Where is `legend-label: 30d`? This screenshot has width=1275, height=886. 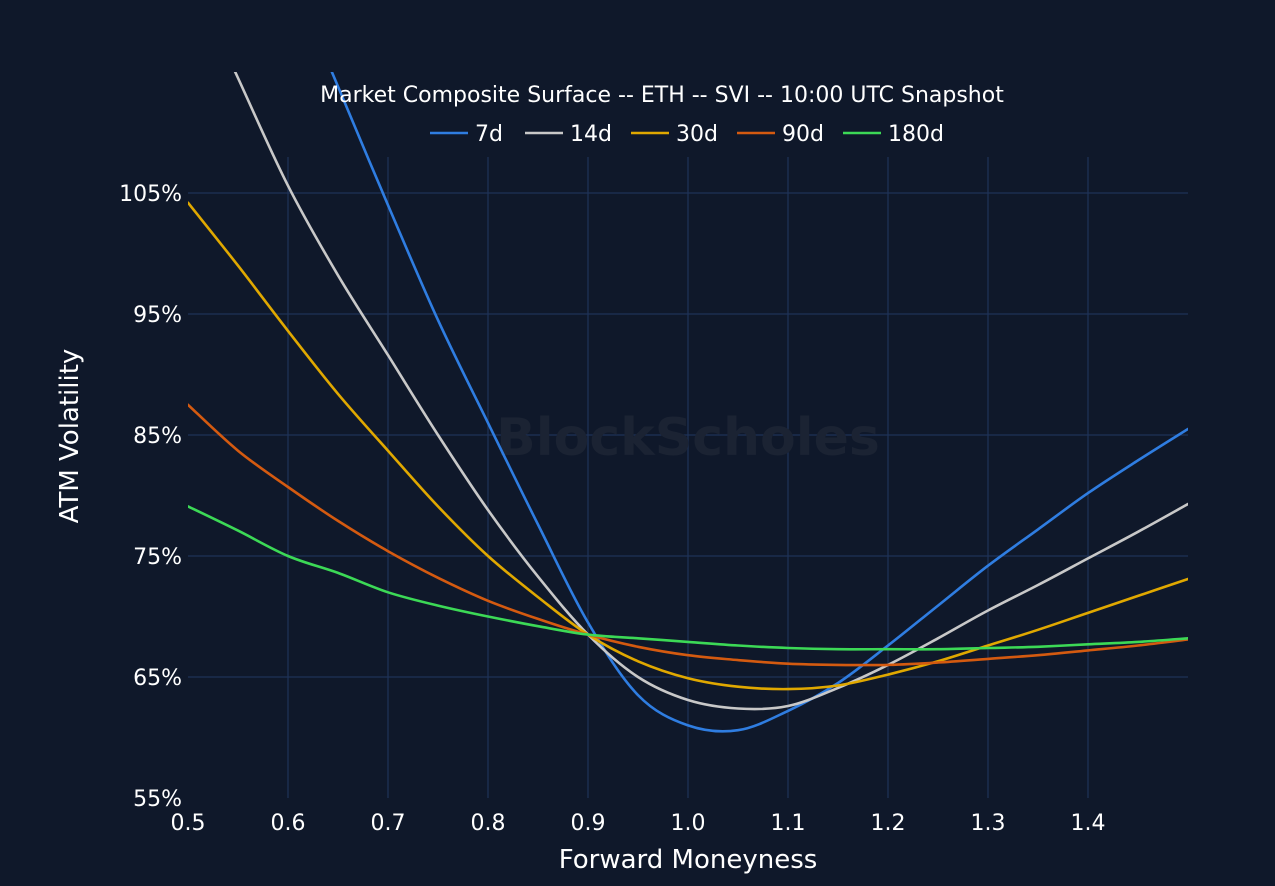
legend-label: 30d is located at coordinates (697, 134).